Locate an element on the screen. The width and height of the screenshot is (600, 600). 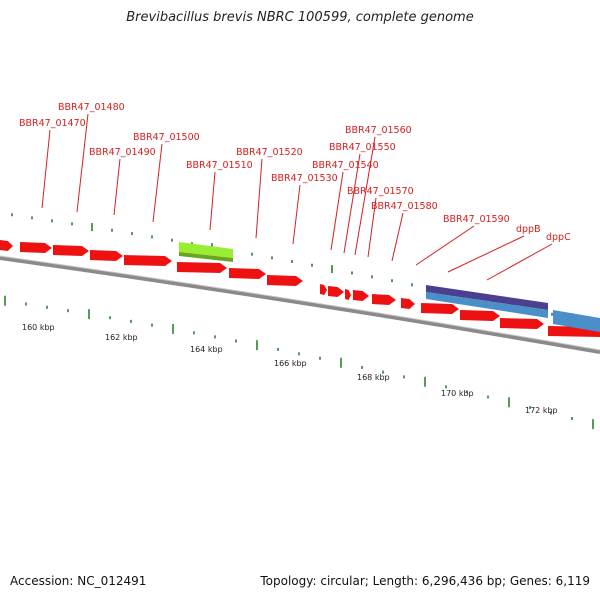
kbp-label: 168 kbp is located at coordinates (373, 377).